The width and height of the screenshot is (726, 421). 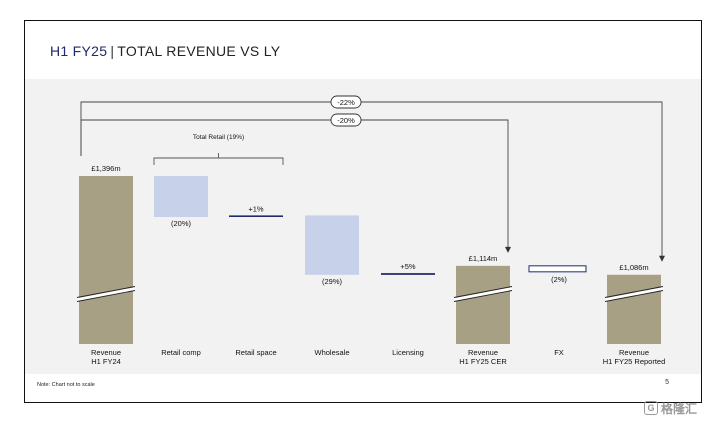 What do you see at coordinates (667, 382) in the screenshot?
I see `page-number: 5` at bounding box center [667, 382].